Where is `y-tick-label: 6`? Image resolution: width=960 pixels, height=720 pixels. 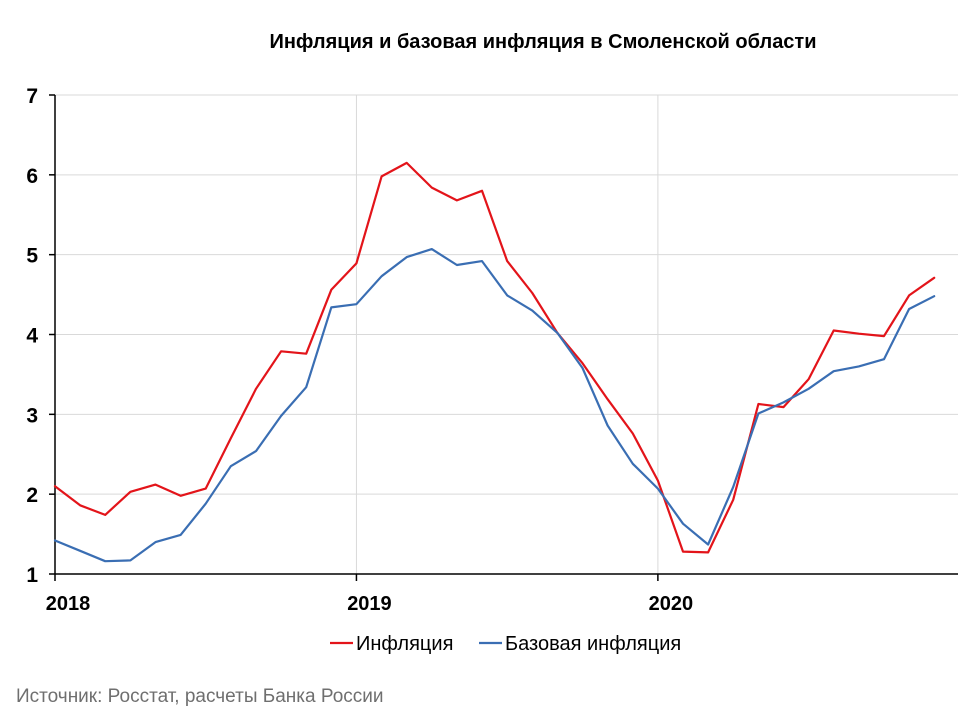 y-tick-label: 6 is located at coordinates (32, 176).